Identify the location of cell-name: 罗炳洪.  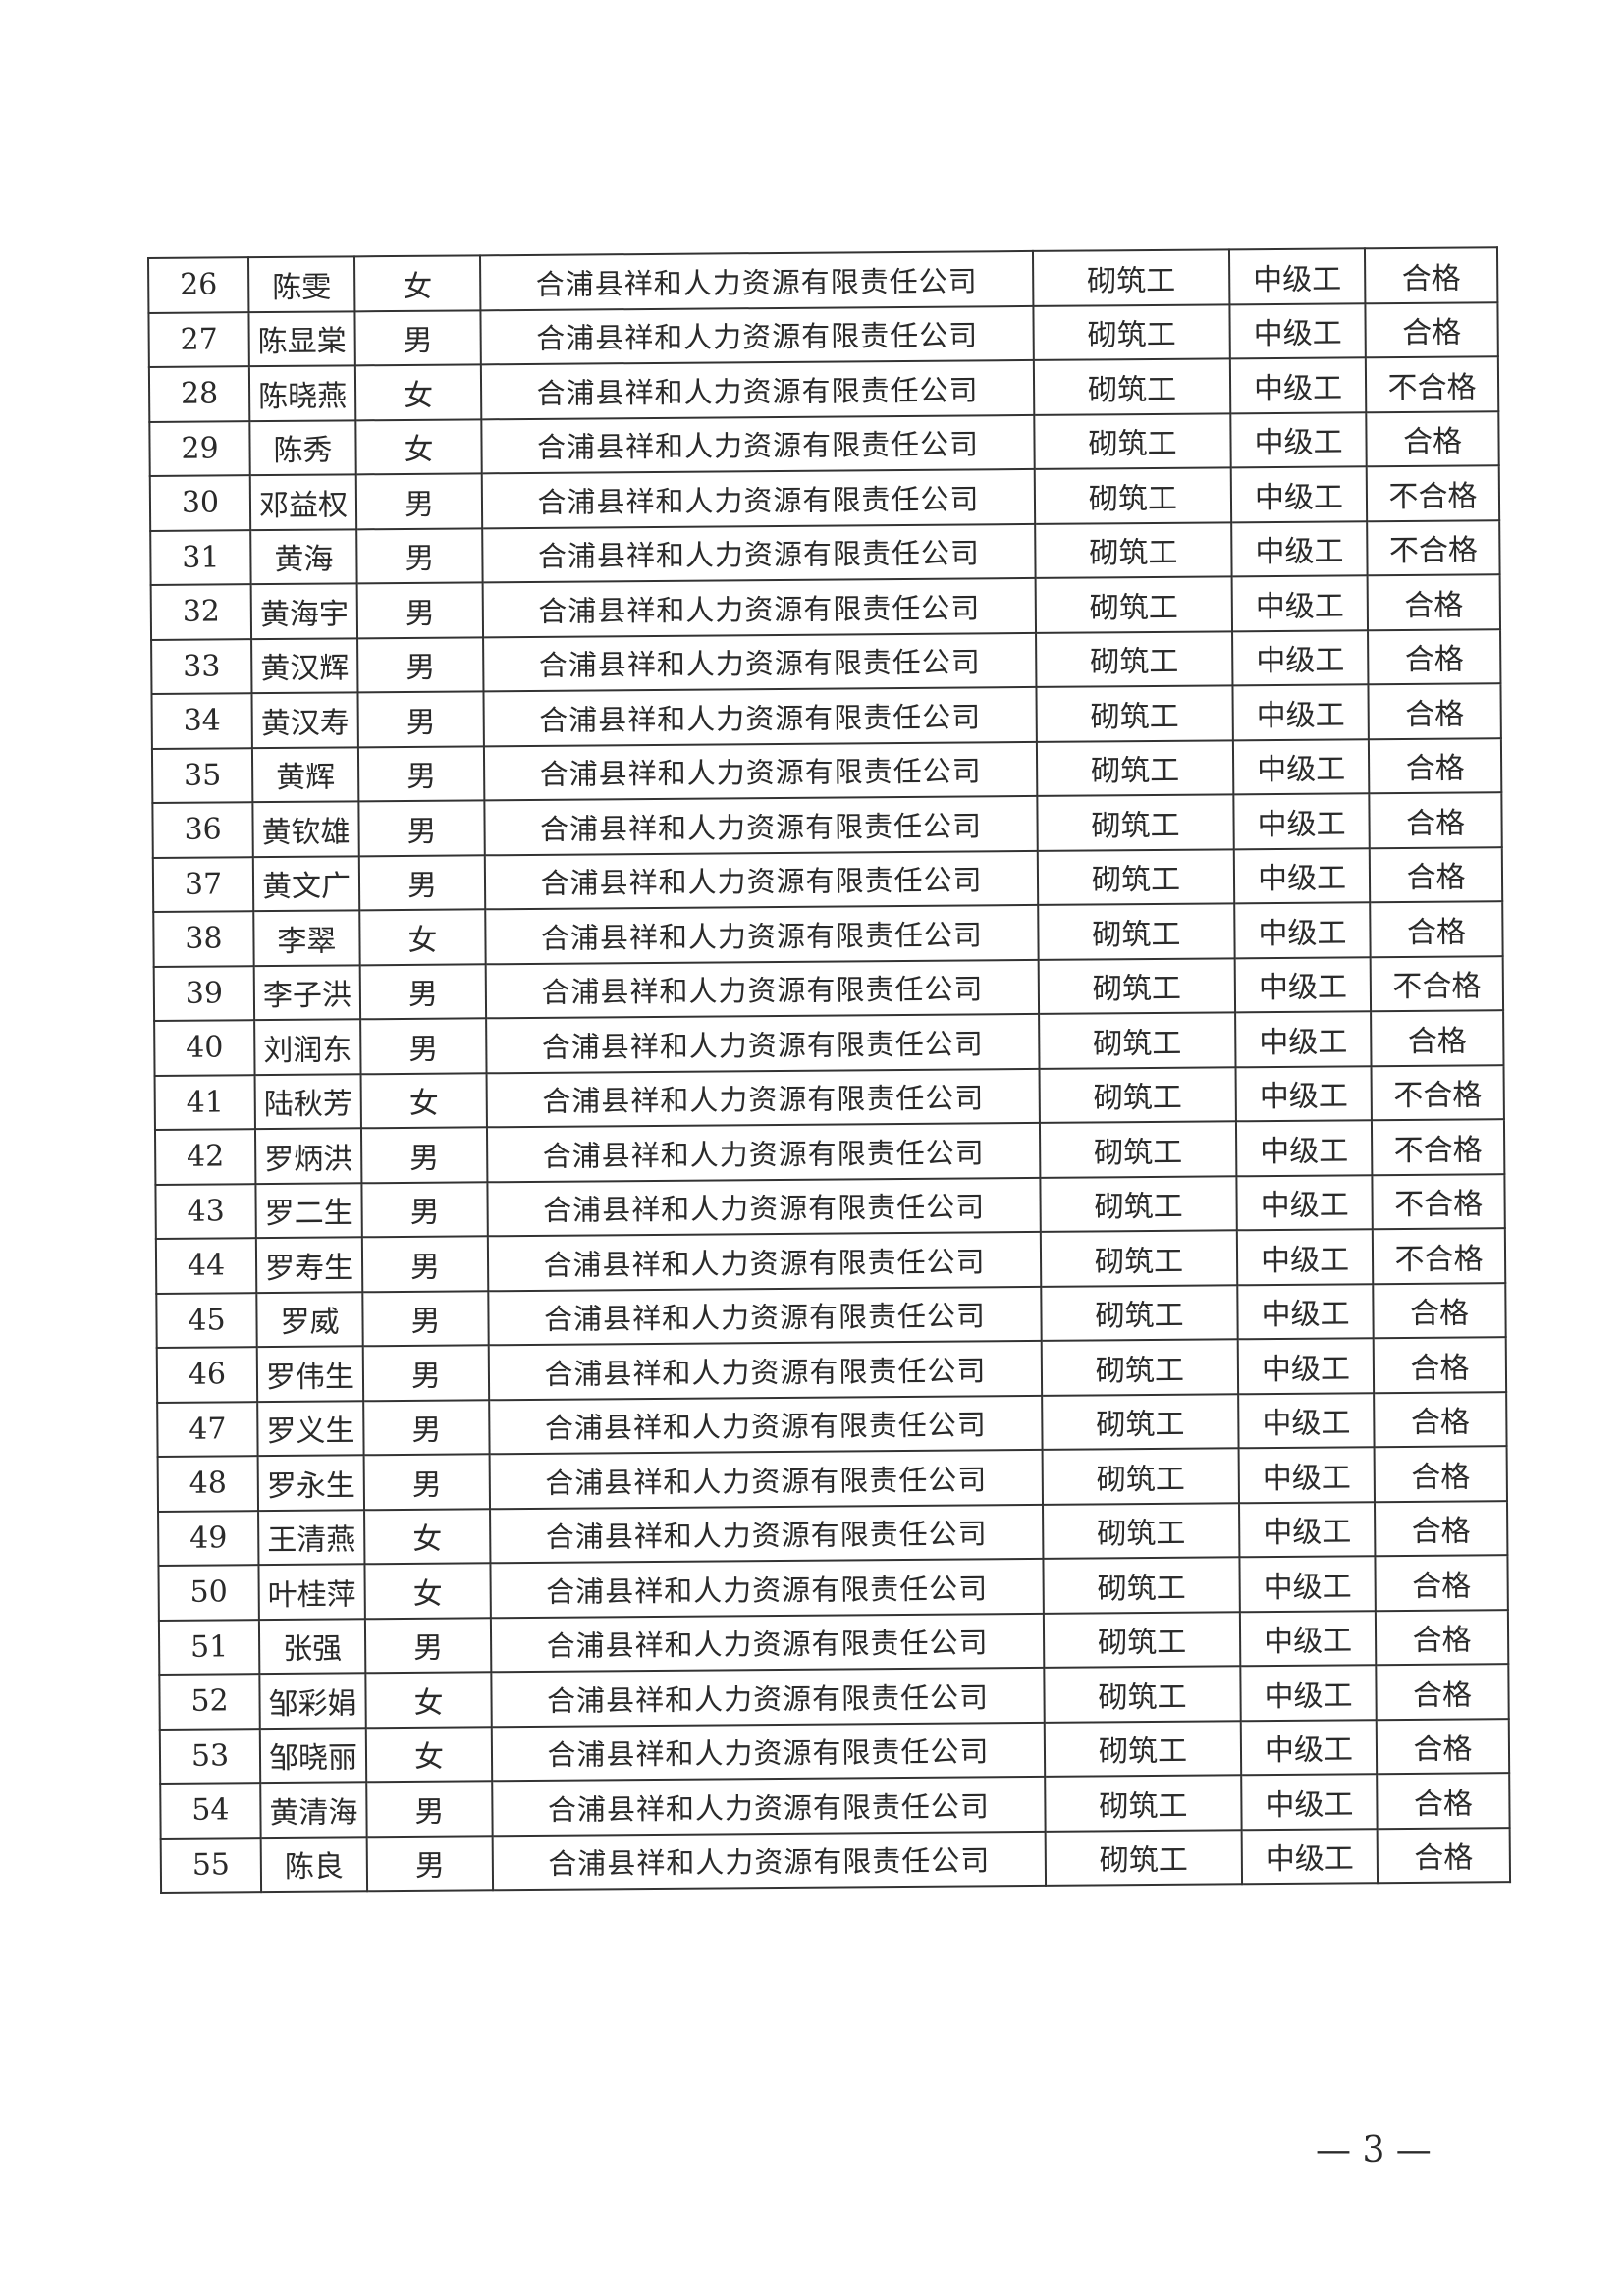
(308, 1156).